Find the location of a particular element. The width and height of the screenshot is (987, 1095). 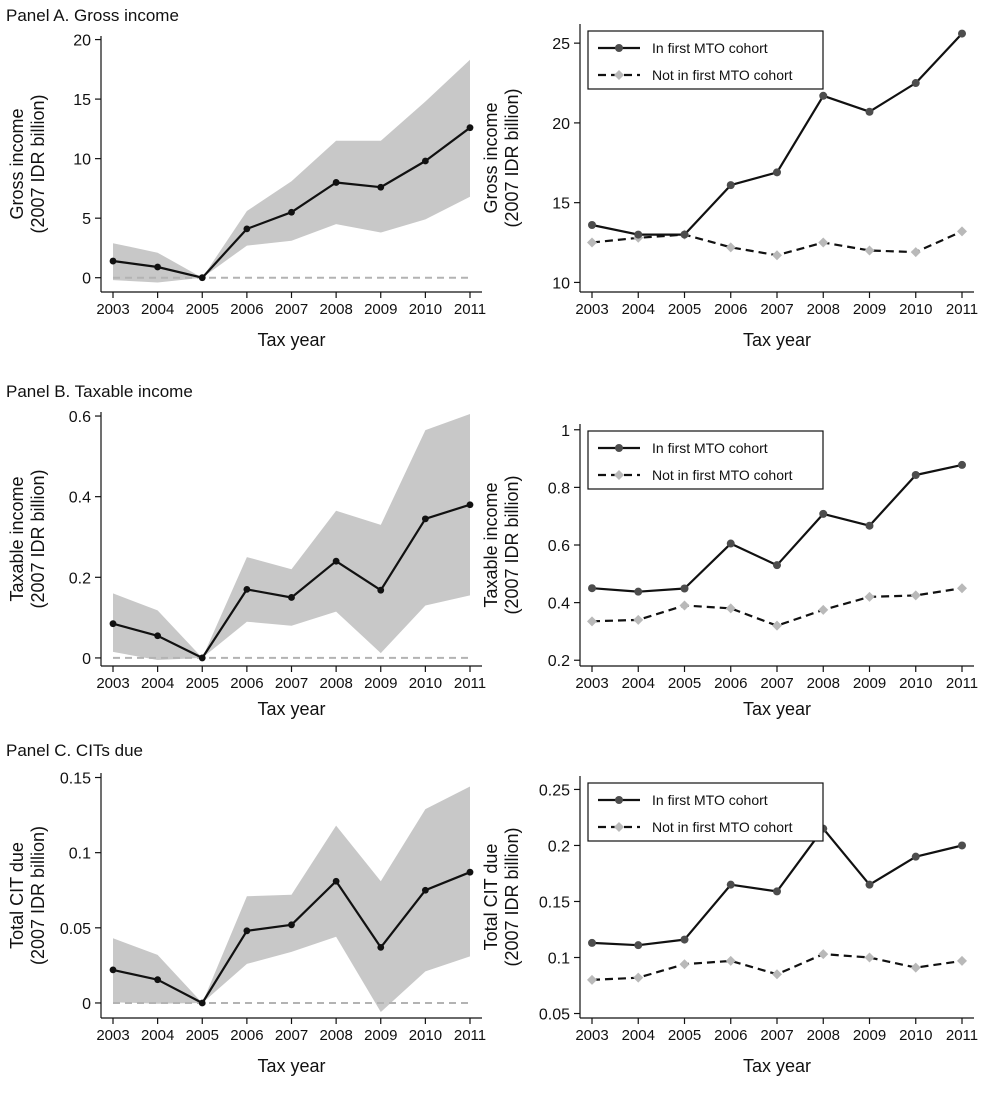

y-tick-label: 15 is located at coordinates (561, 204).